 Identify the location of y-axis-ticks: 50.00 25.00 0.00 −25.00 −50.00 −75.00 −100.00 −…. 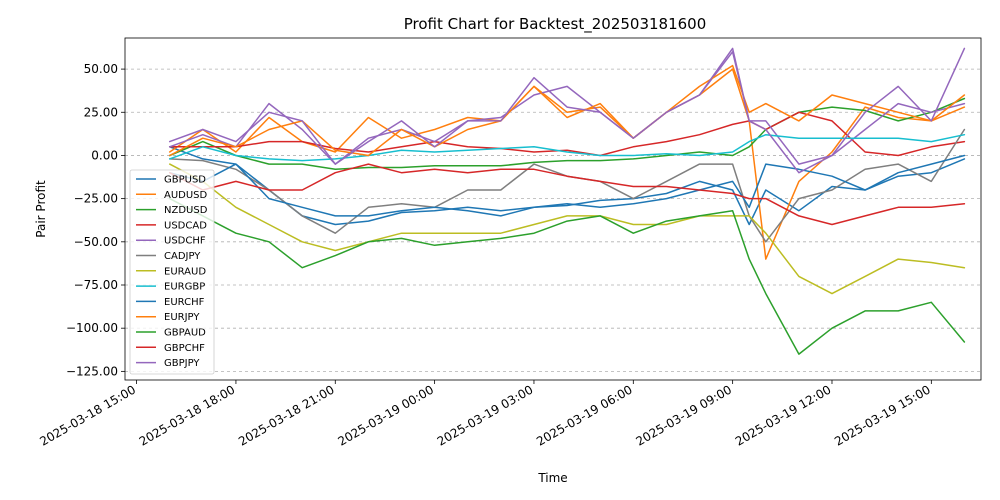
(95, 220).